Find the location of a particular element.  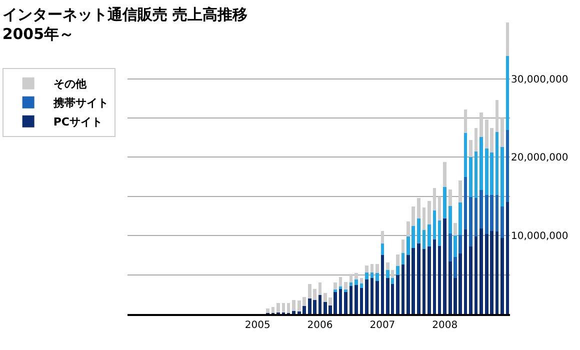

x-tick-label: 2007 is located at coordinates (383, 325).